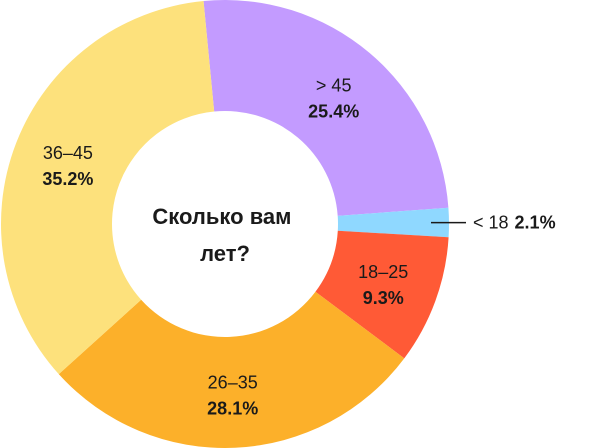 This screenshot has height=448, width=606. Describe the element at coordinates (535, 223) in the screenshot. I see `slice-value-lt18: 2.1%` at that location.